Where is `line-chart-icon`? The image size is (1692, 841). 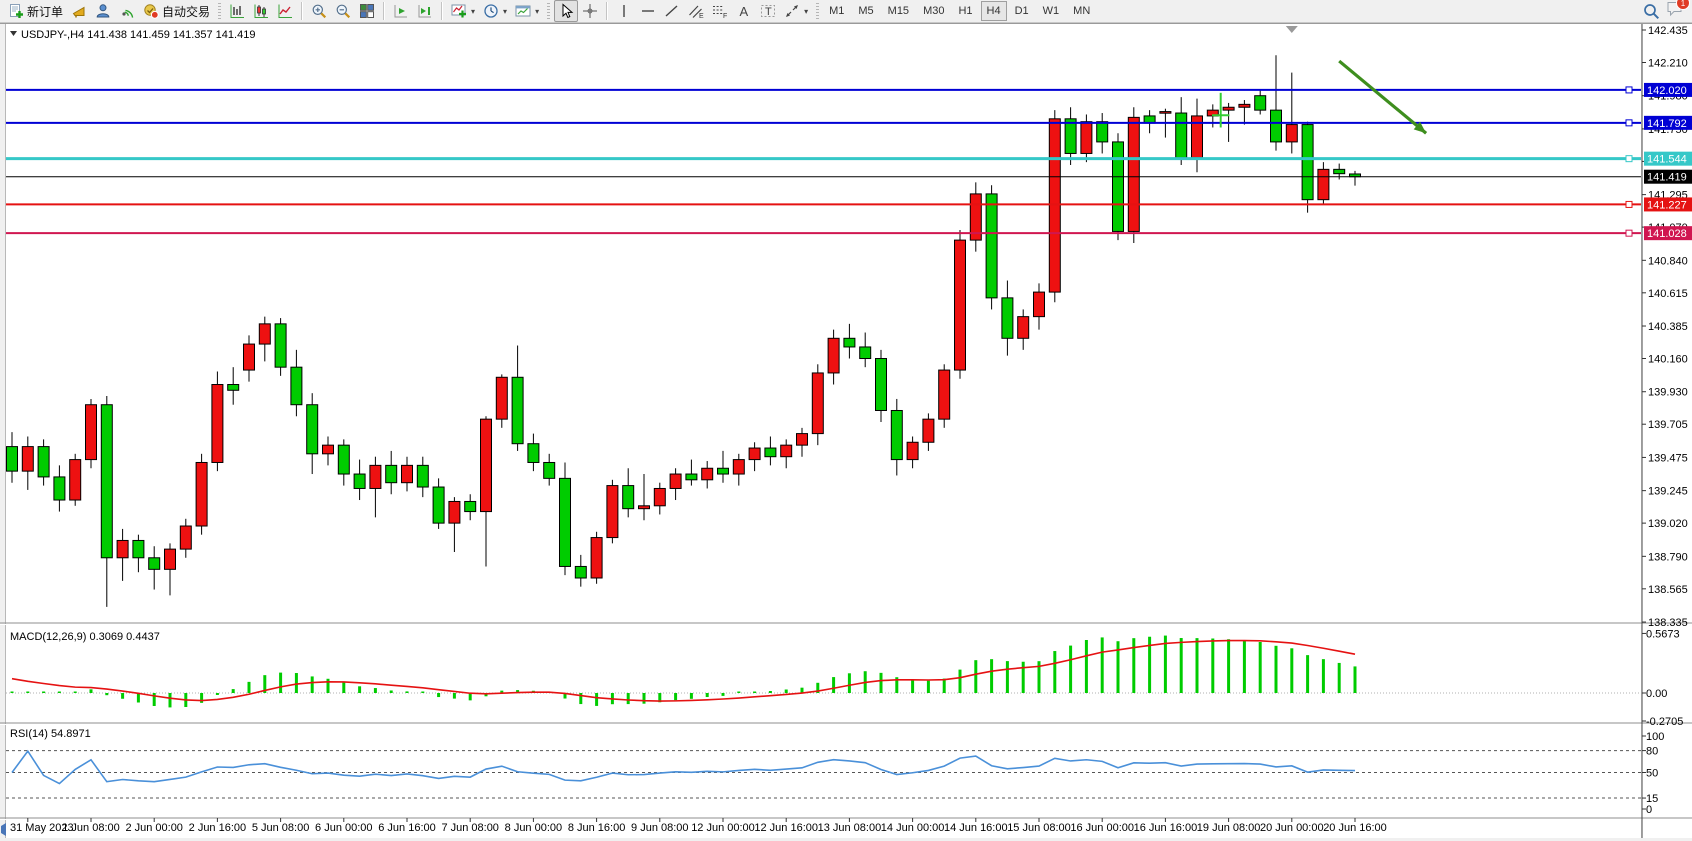
line-chart-icon is located at coordinates (285, 11).